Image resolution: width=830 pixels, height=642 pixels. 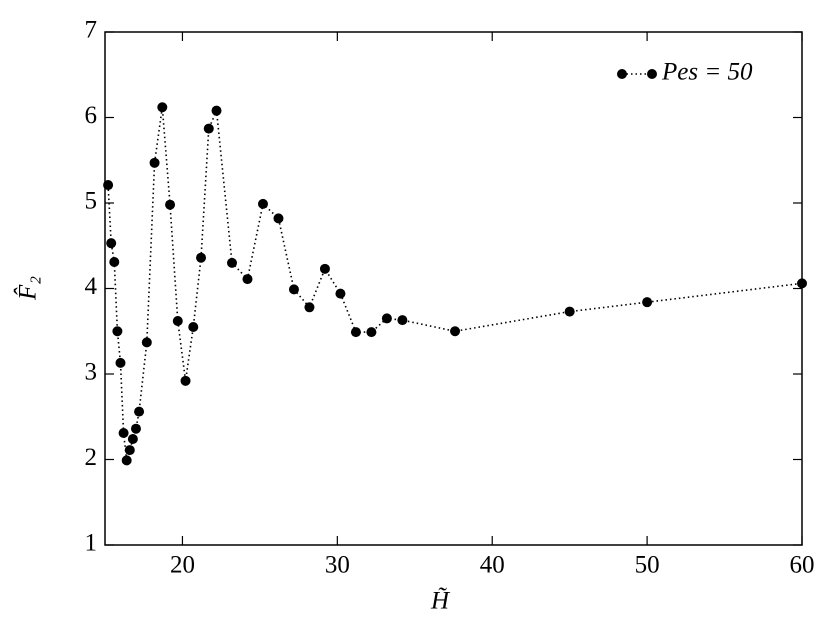 What do you see at coordinates (337, 565) in the screenshot?
I see `x-tick-label: 30` at bounding box center [337, 565].